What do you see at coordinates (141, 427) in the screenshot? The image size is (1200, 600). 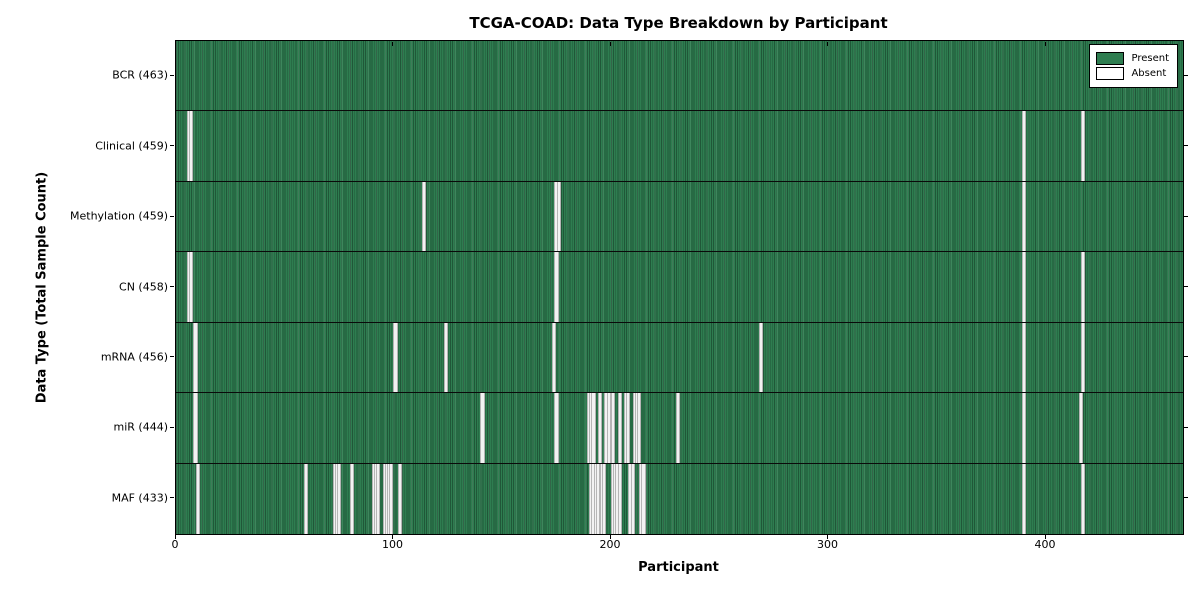 I see `y-tick-label-mir: miR (444)` at bounding box center [141, 427].